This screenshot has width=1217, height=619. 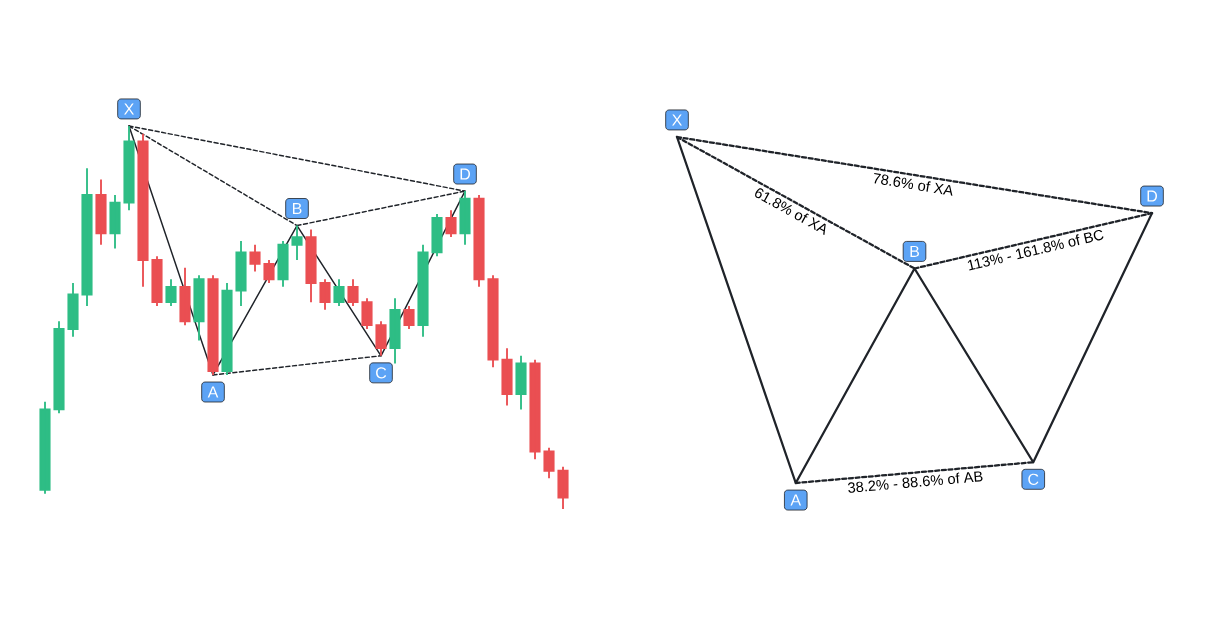 I want to click on text: 78.6% of XA, so click(x=913, y=184).